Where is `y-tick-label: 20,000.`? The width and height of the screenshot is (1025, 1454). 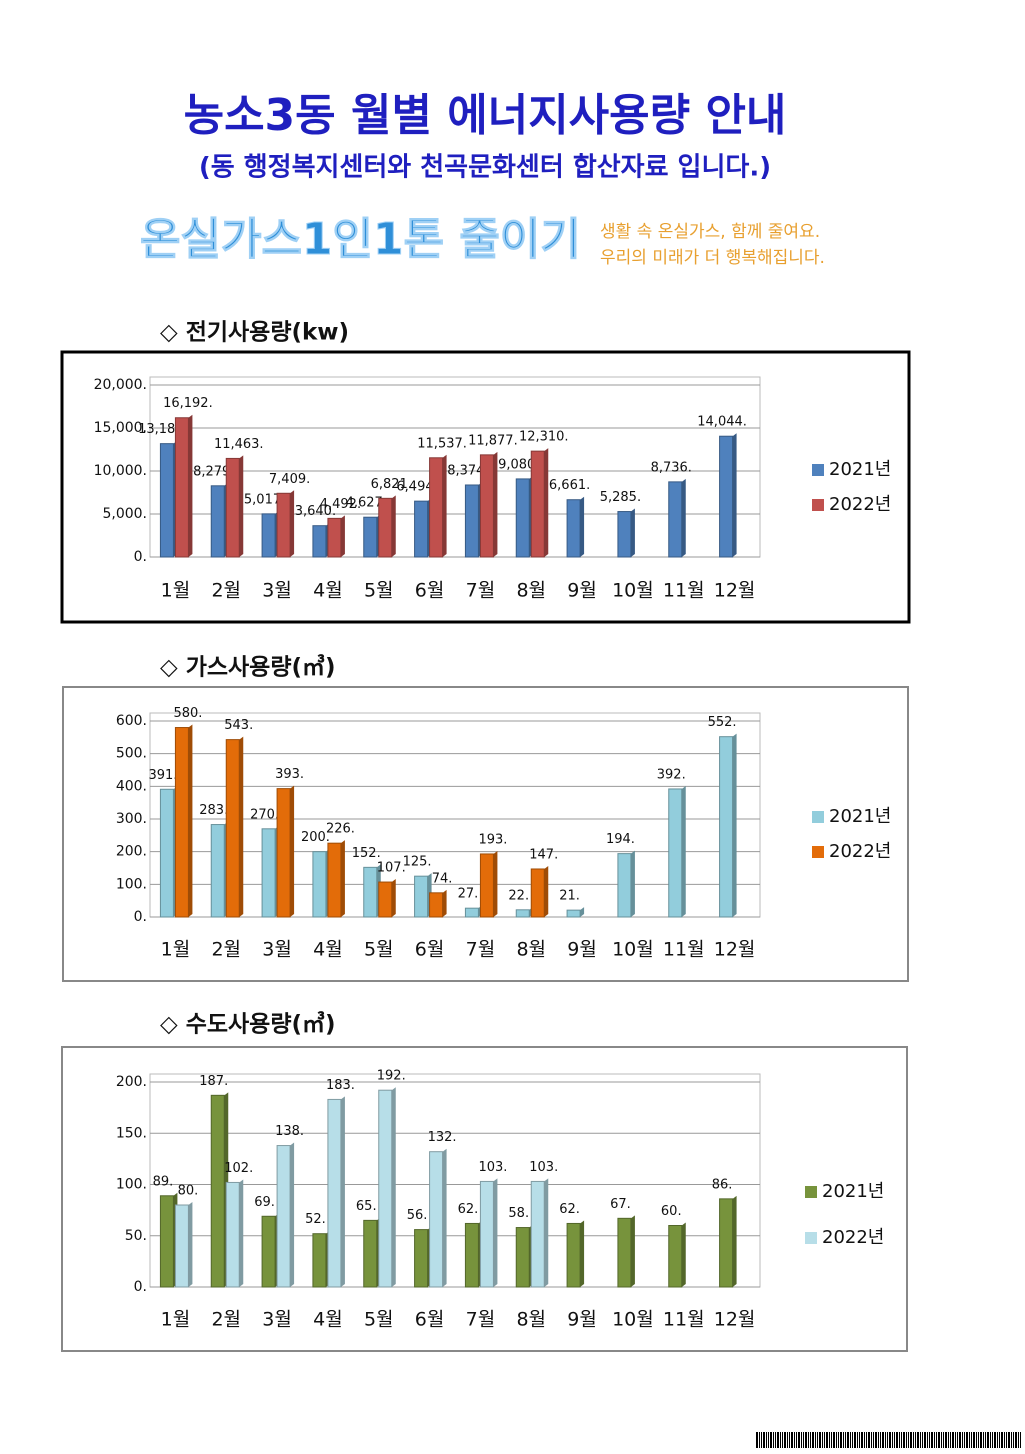
y-tick-label: 20,000. is located at coordinates (120, 385).